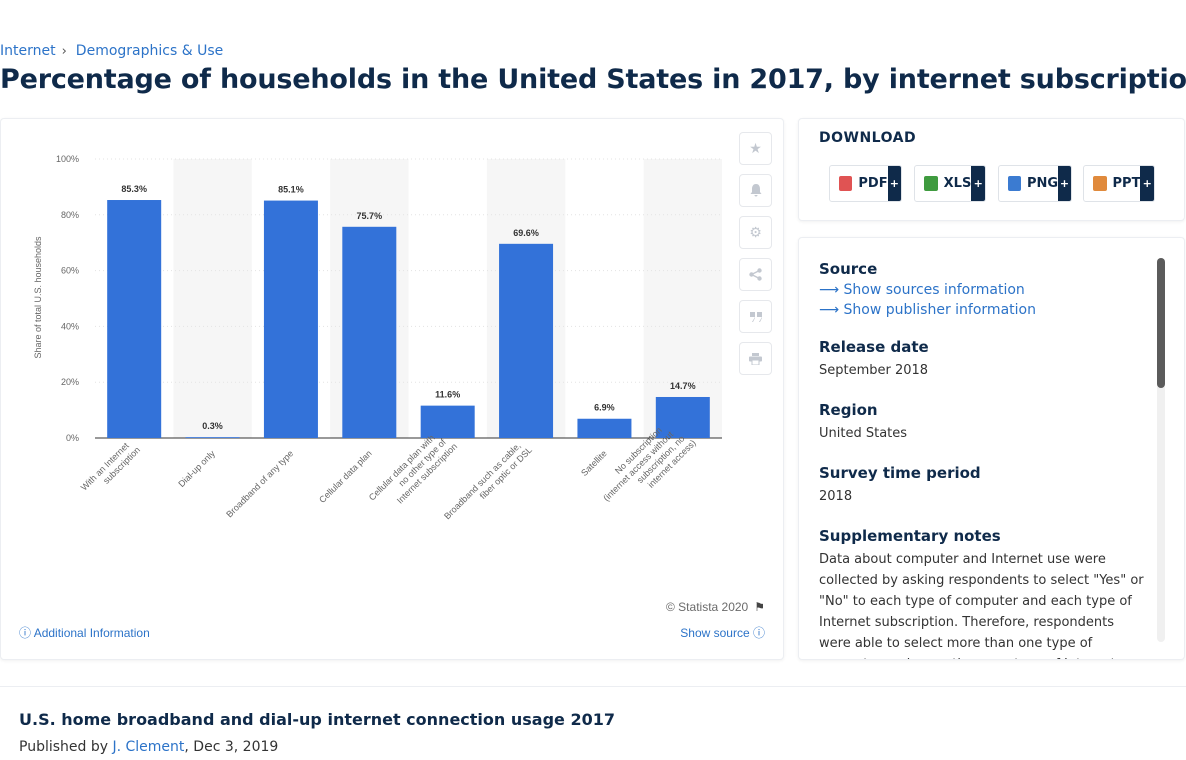  Describe the element at coordinates (149, 51) in the screenshot. I see `breadcrumb-demographics-link: Demographics & Use` at that location.